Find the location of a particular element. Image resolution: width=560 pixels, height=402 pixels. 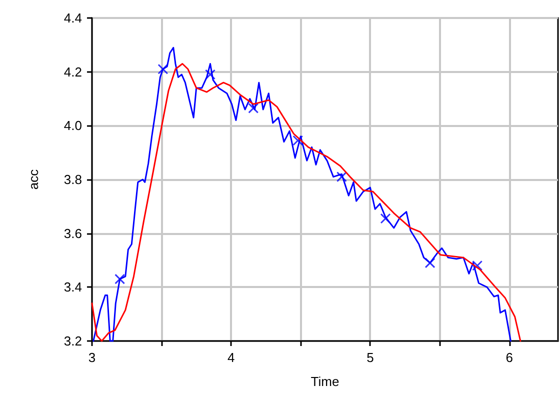

y-tick-label: 3.8 is located at coordinates (73, 179).